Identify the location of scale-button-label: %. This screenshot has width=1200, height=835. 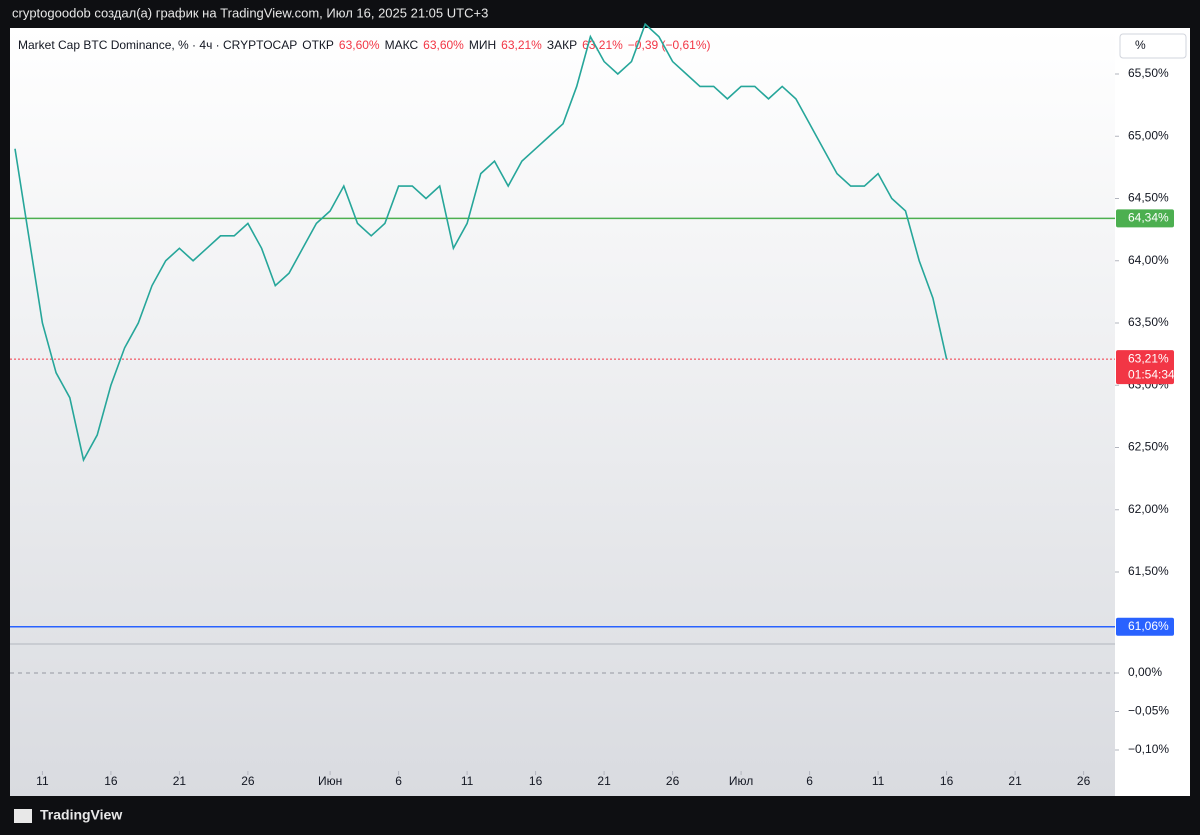
(1140, 45).